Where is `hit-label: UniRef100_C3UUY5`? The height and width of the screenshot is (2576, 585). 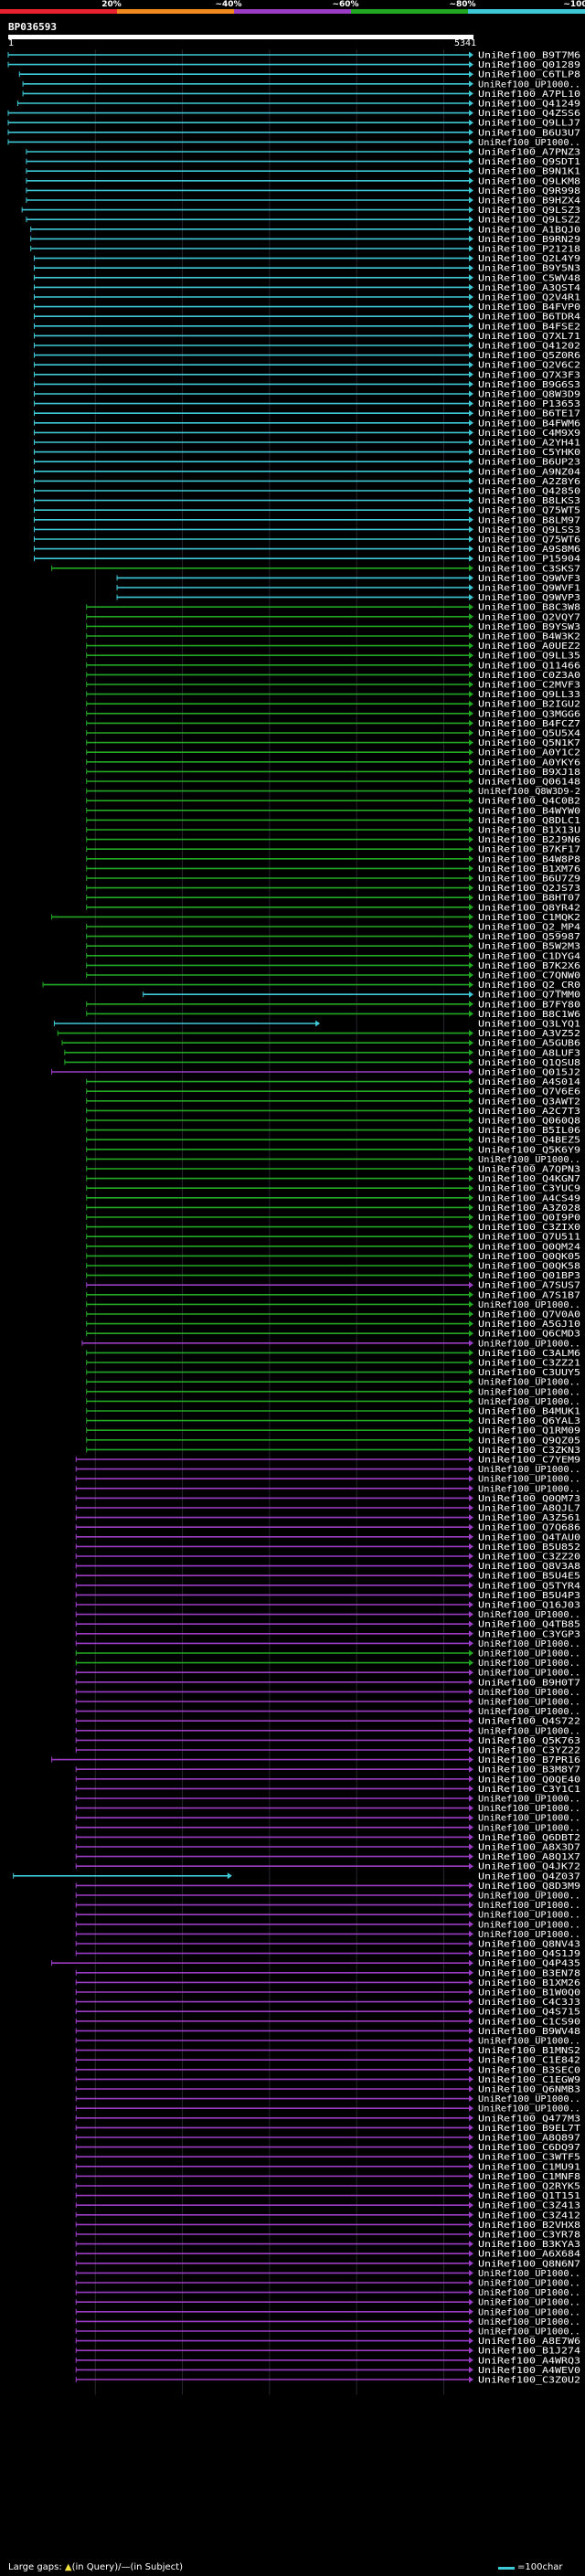
hit-label: UniRef100_C3UUY5 is located at coordinates (529, 1373).